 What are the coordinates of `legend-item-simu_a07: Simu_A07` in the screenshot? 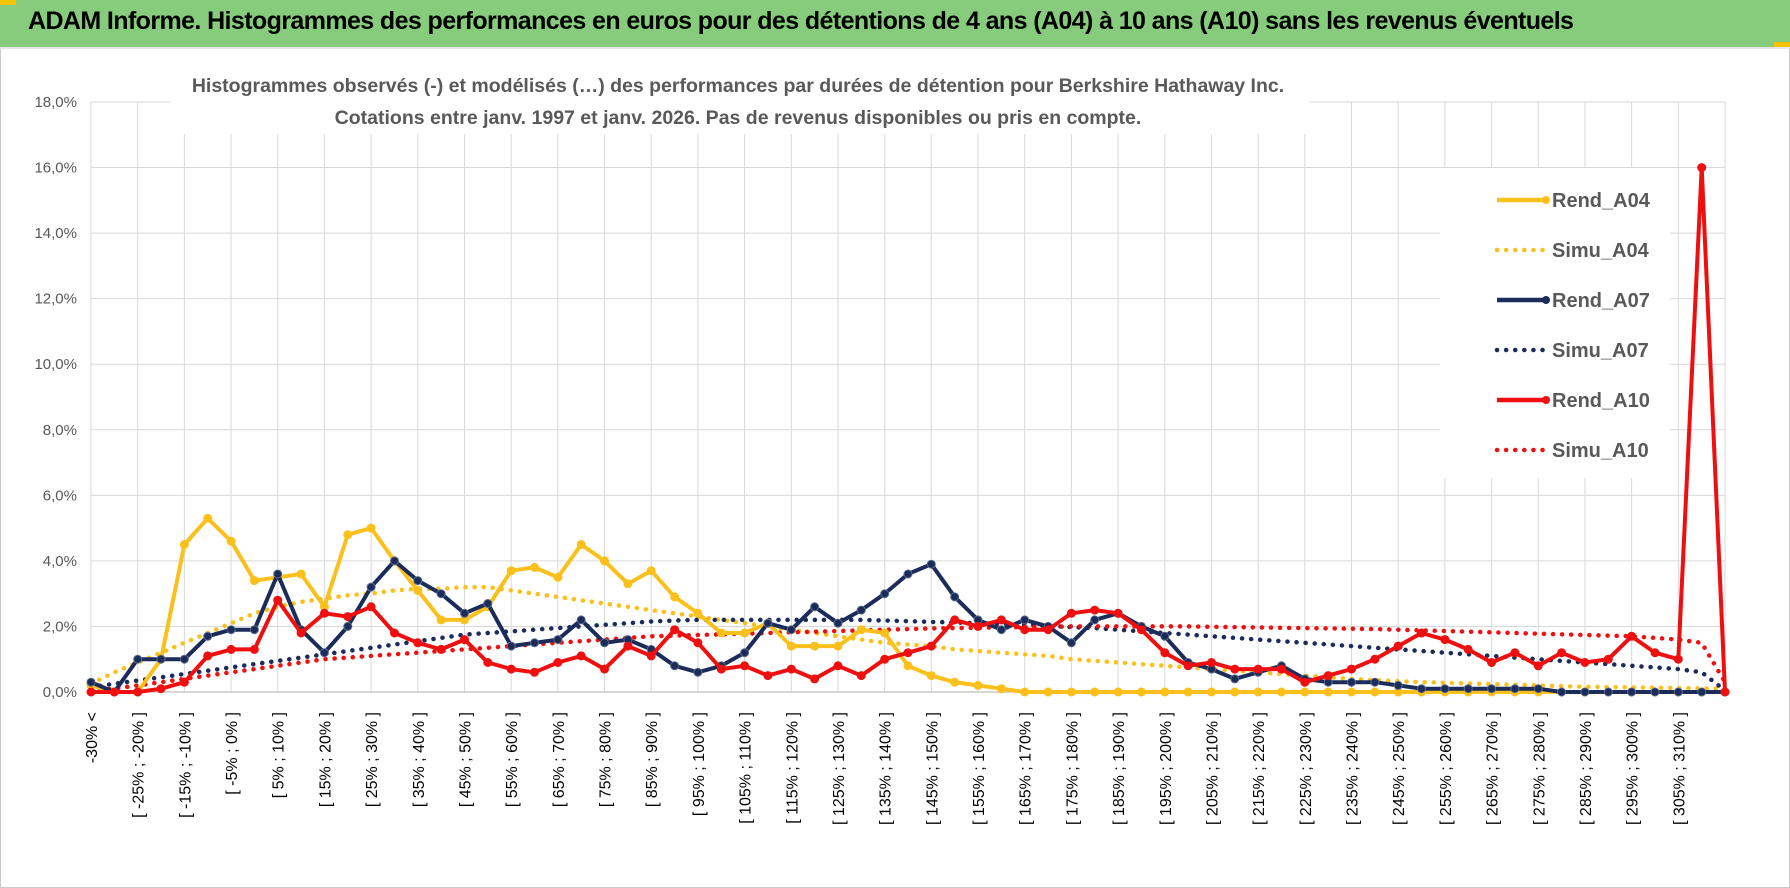 It's located at (1571, 351).